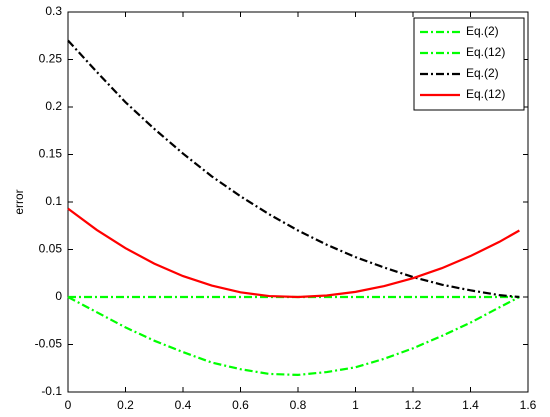 The height and width of the screenshot is (417, 550). What do you see at coordinates (125, 405) in the screenshot?
I see `x-tick-label: 0.2` at bounding box center [125, 405].